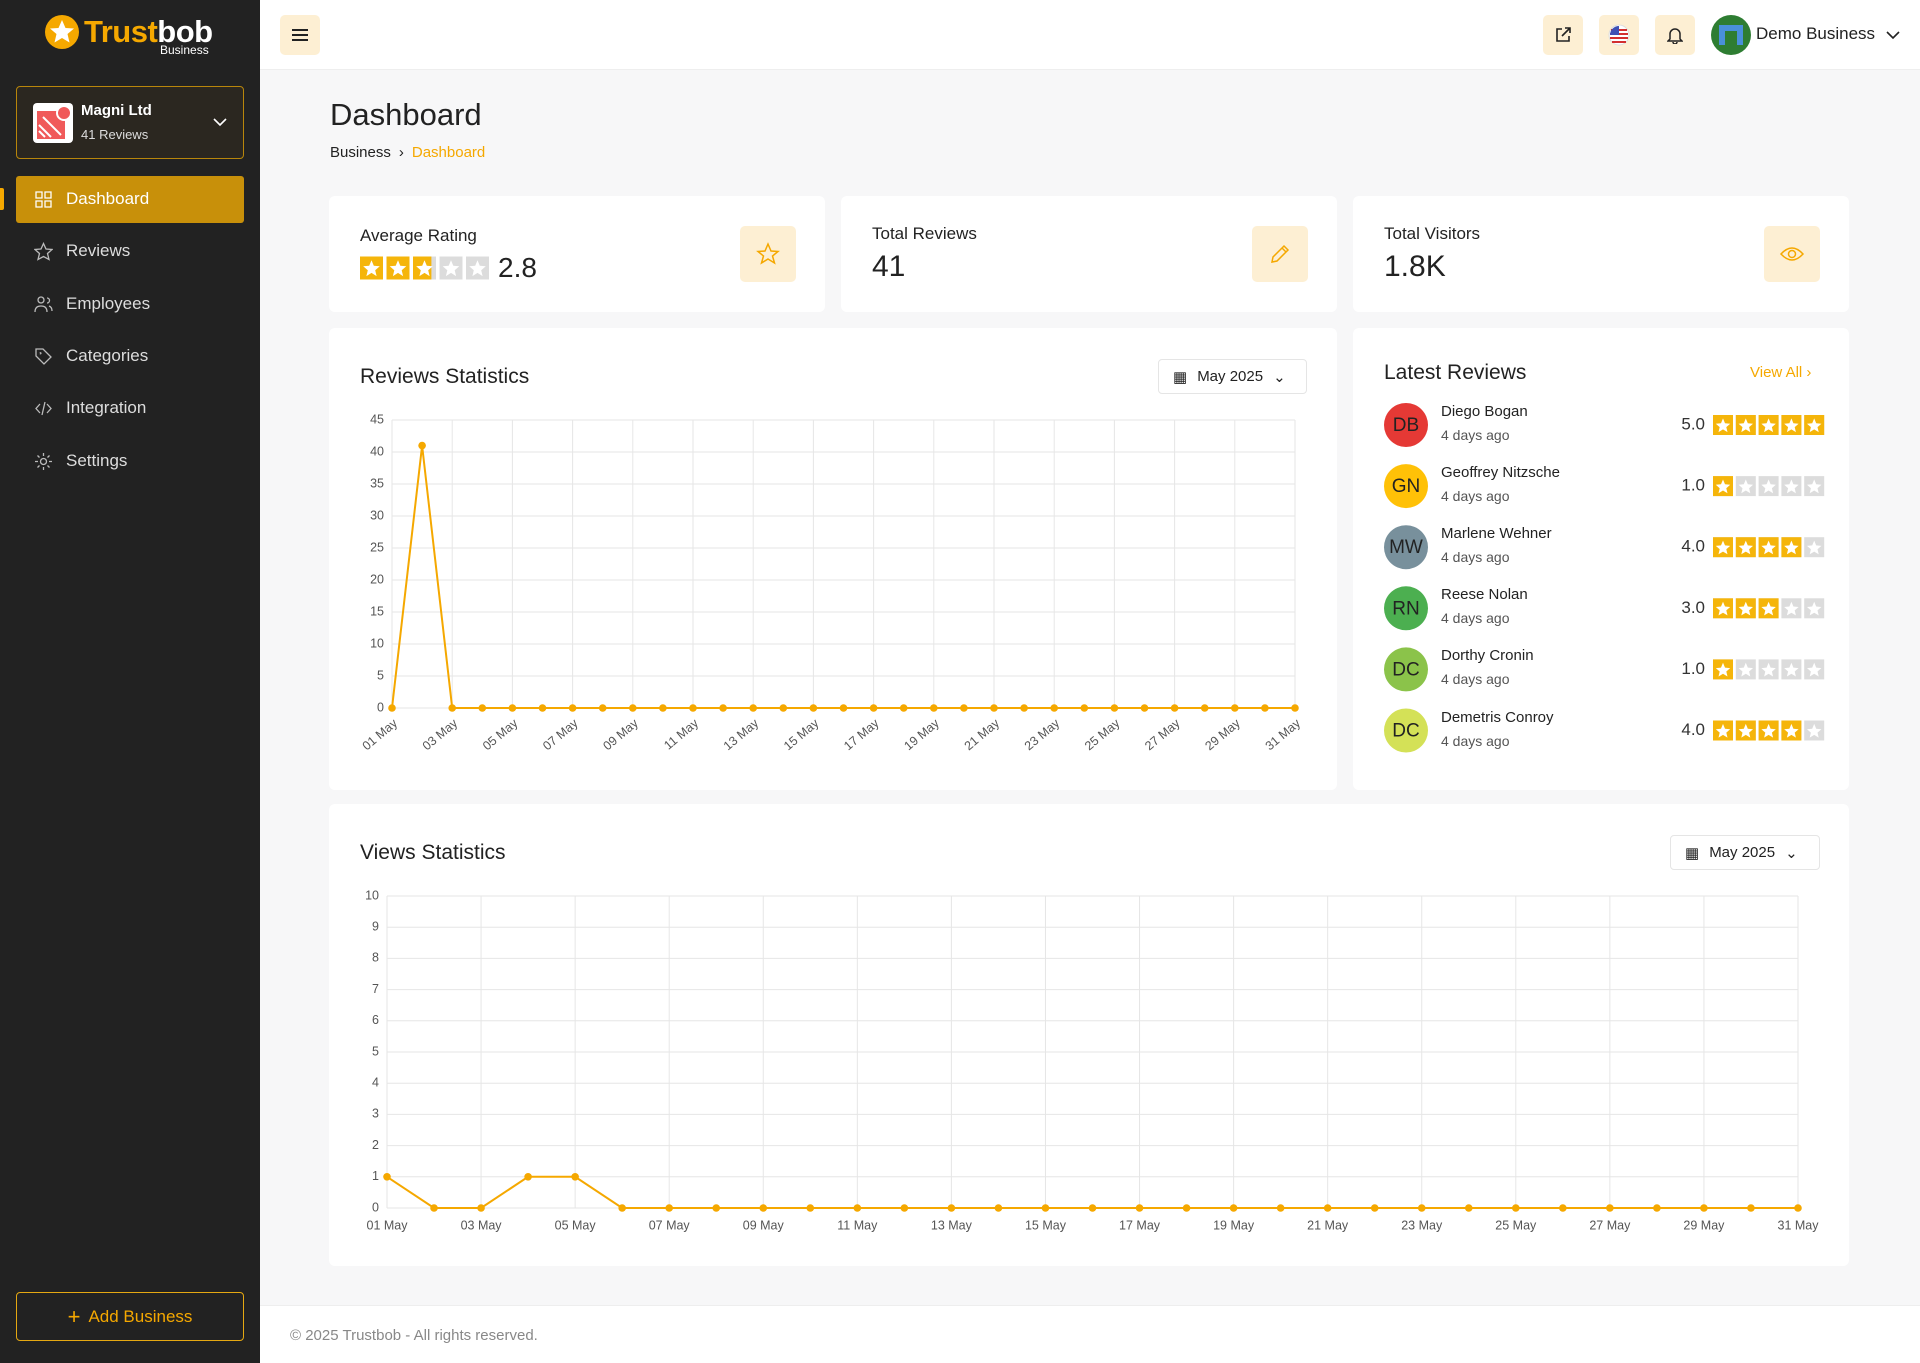 The image size is (1920, 1363). Describe the element at coordinates (1090, 1334) in the screenshot. I see `footer: © 2025 Trustbob - All rights reserved.` at that location.